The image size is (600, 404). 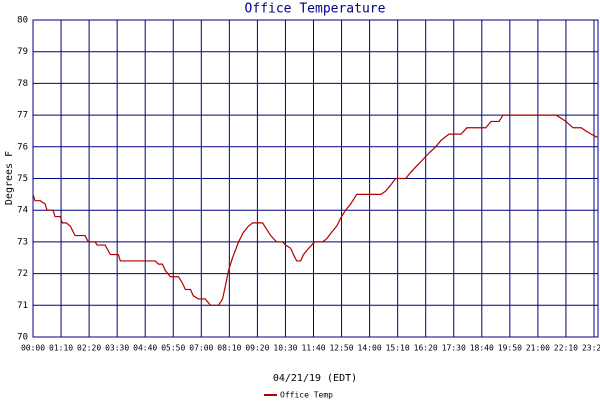 I want to click on y-tick-label: 71, so click(x=22, y=306).